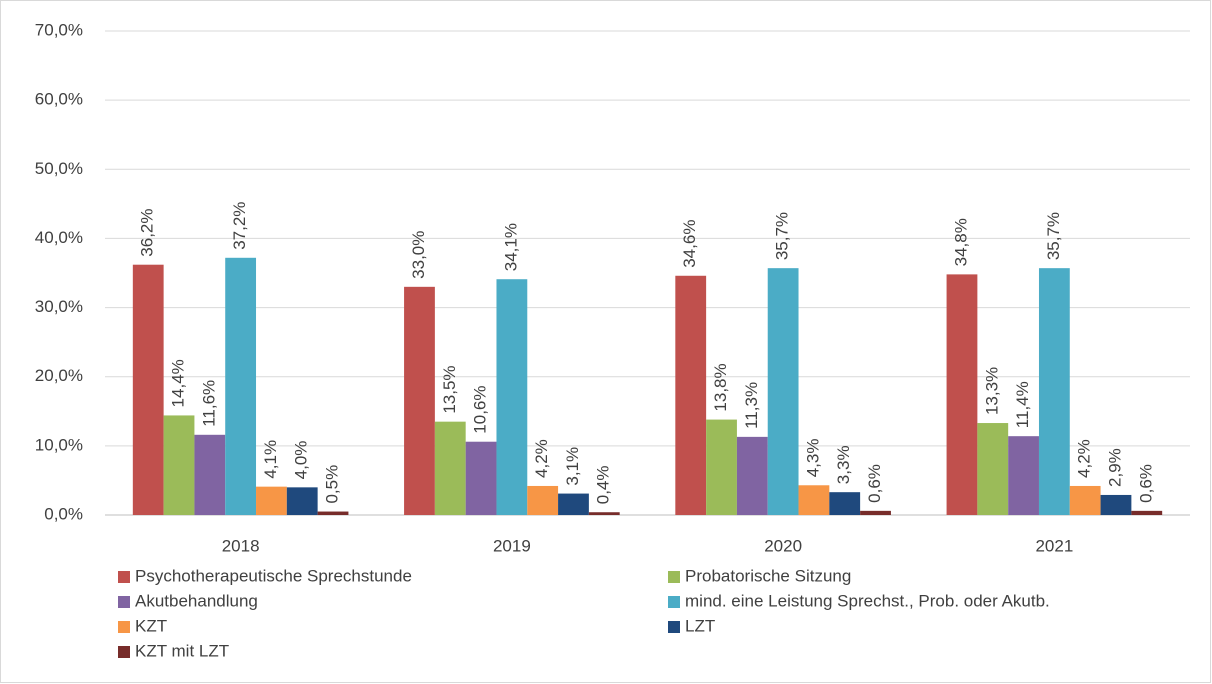 The width and height of the screenshot is (1212, 684). I want to click on data-label: 37,2%, so click(239, 226).